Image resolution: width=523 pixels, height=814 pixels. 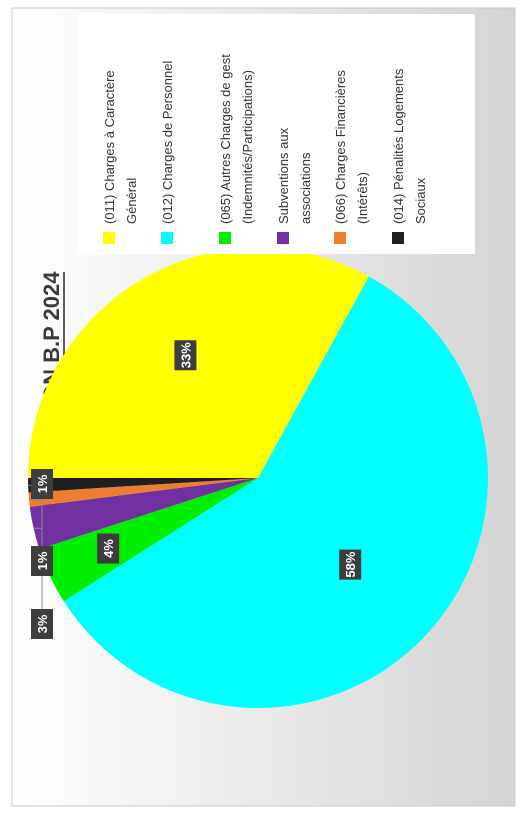 What do you see at coordinates (225, 139) in the screenshot?
I see `legend-label-line: (065) Autres Charges de gest` at bounding box center [225, 139].